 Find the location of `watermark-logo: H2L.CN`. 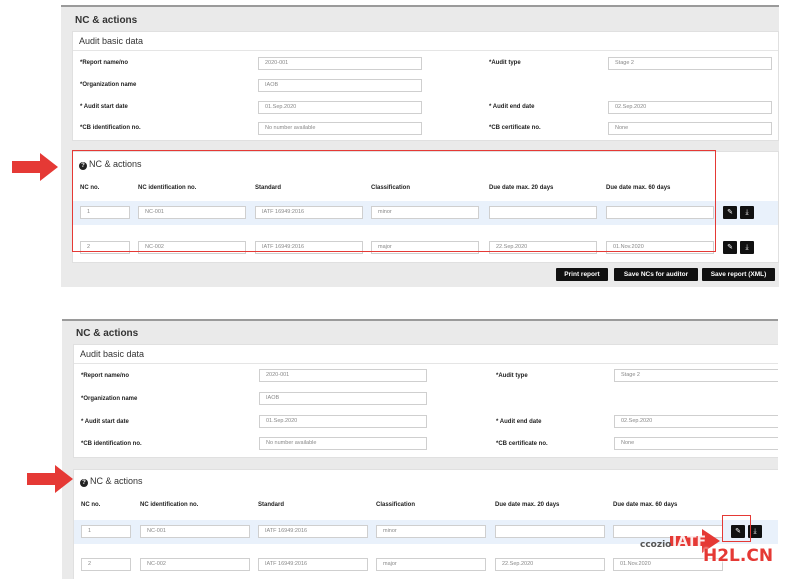

watermark-logo: H2L.CN is located at coordinates (738, 556).